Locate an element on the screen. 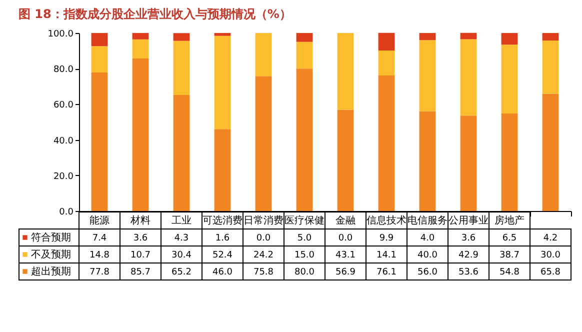  x-tick-label: 能源 is located at coordinates (100, 220).